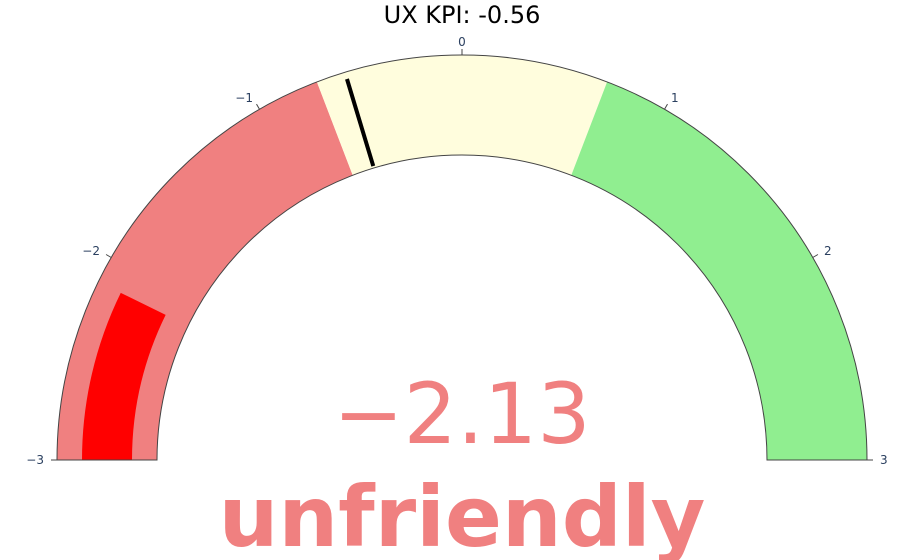  What do you see at coordinates (462, 15) in the screenshot?
I see `chart-title: UX KPI: -0.56` at bounding box center [462, 15].